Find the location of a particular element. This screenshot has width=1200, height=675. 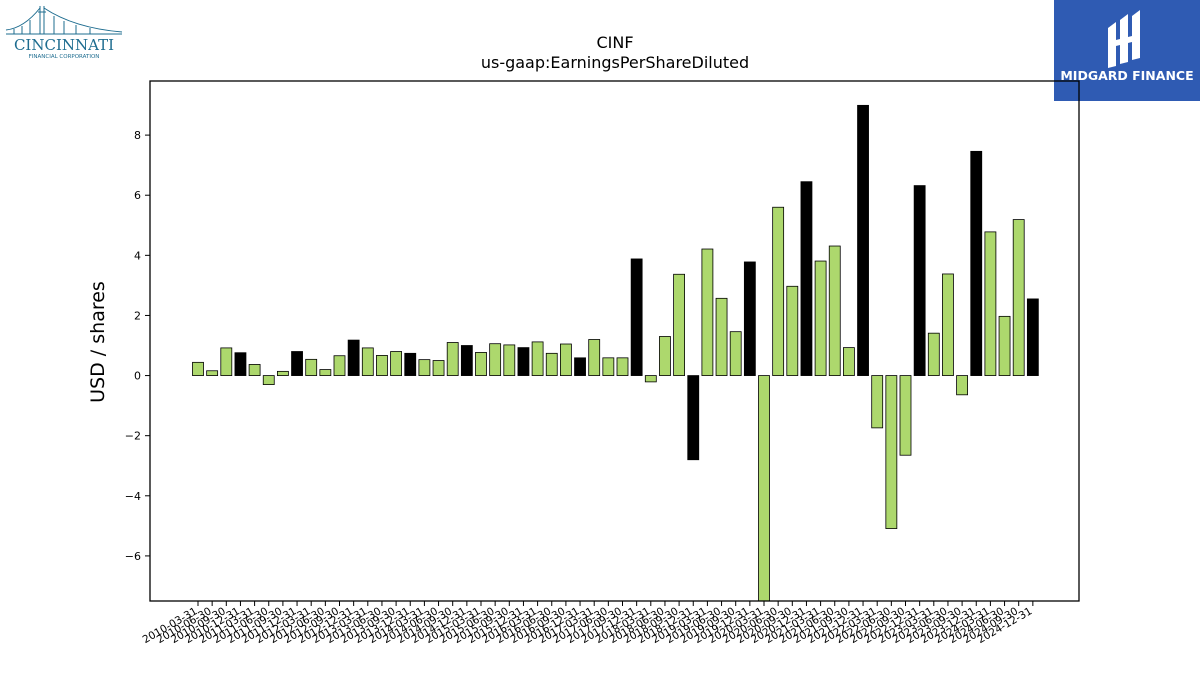

logo-name: CINCINNATI is located at coordinates (64, 45).